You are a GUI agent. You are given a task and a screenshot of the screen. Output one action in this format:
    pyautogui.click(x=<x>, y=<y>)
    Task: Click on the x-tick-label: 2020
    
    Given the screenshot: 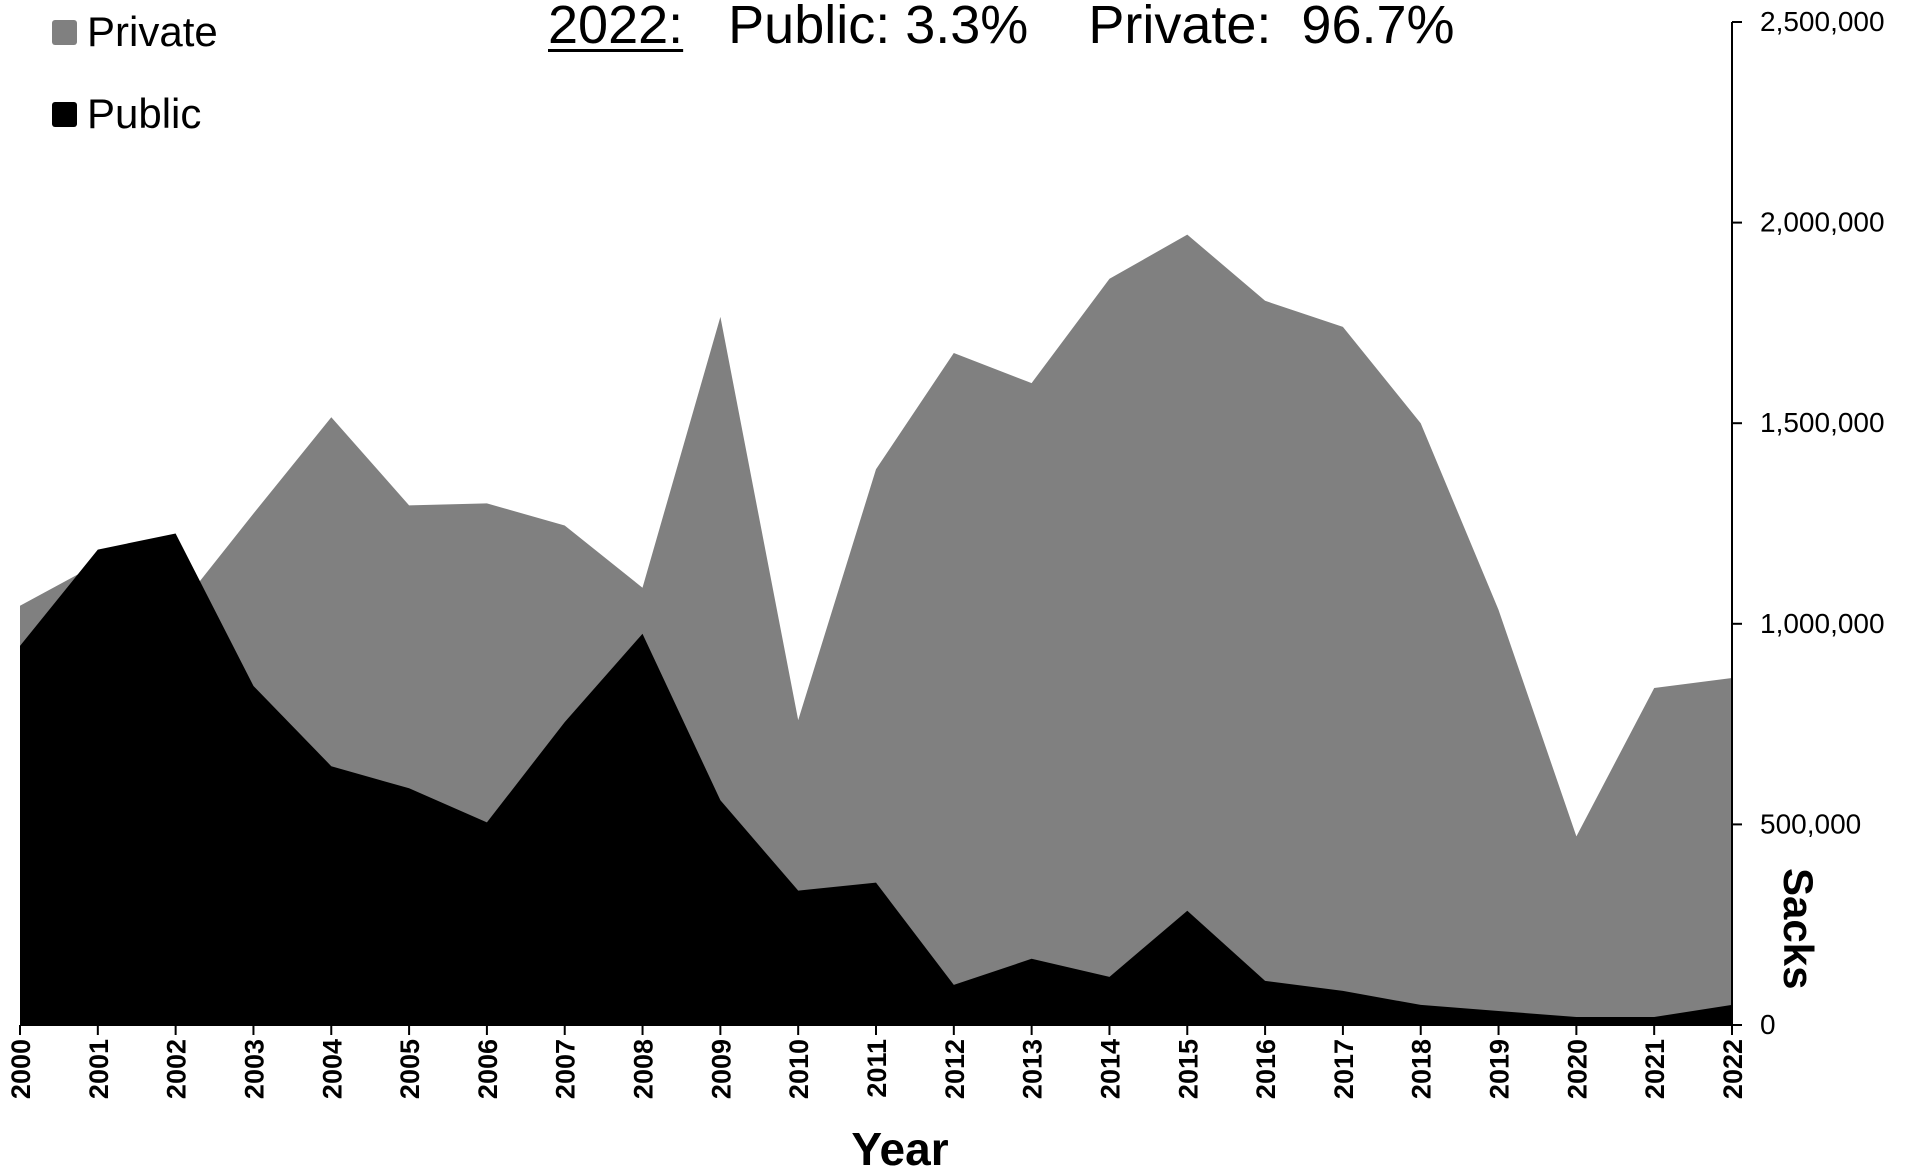 What is the action you would take?
    pyautogui.click(x=1577, y=1069)
    